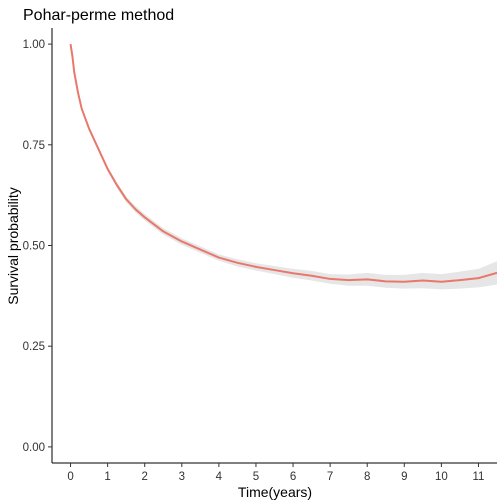 This screenshot has height=504, width=504. I want to click on x-tick-label: 3, so click(182, 477).